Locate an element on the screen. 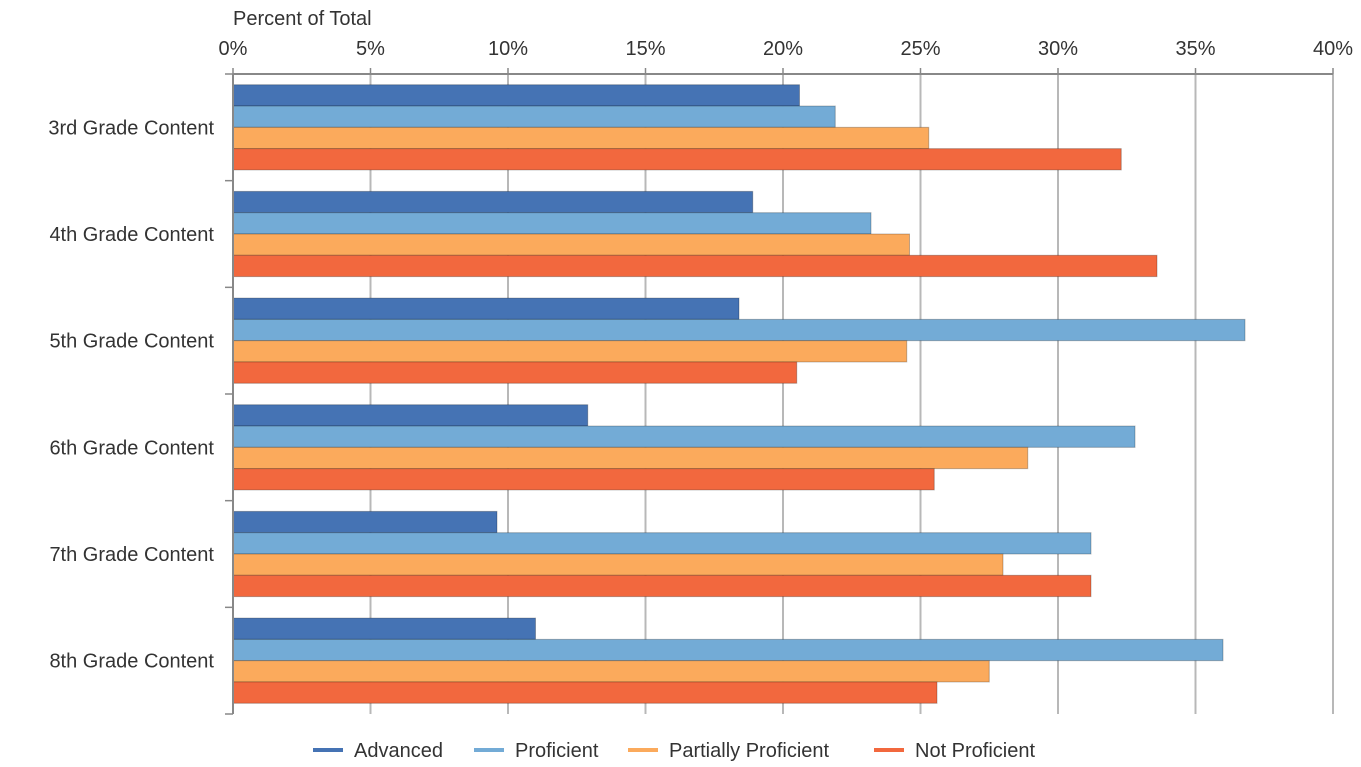  category-label: 4th Grade Content is located at coordinates (131, 235).